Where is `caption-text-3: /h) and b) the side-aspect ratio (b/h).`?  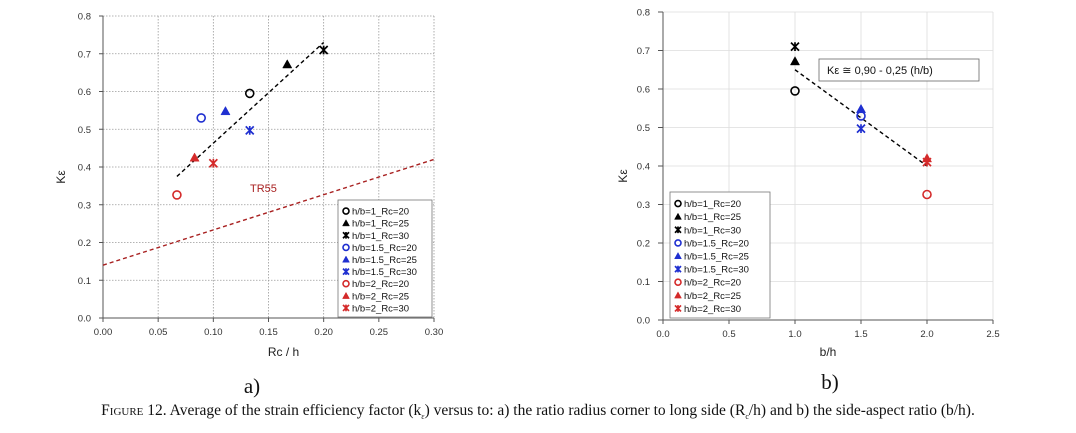 caption-text-3: /h) and b) the side-aspect ratio (b/h). is located at coordinates (861, 410).